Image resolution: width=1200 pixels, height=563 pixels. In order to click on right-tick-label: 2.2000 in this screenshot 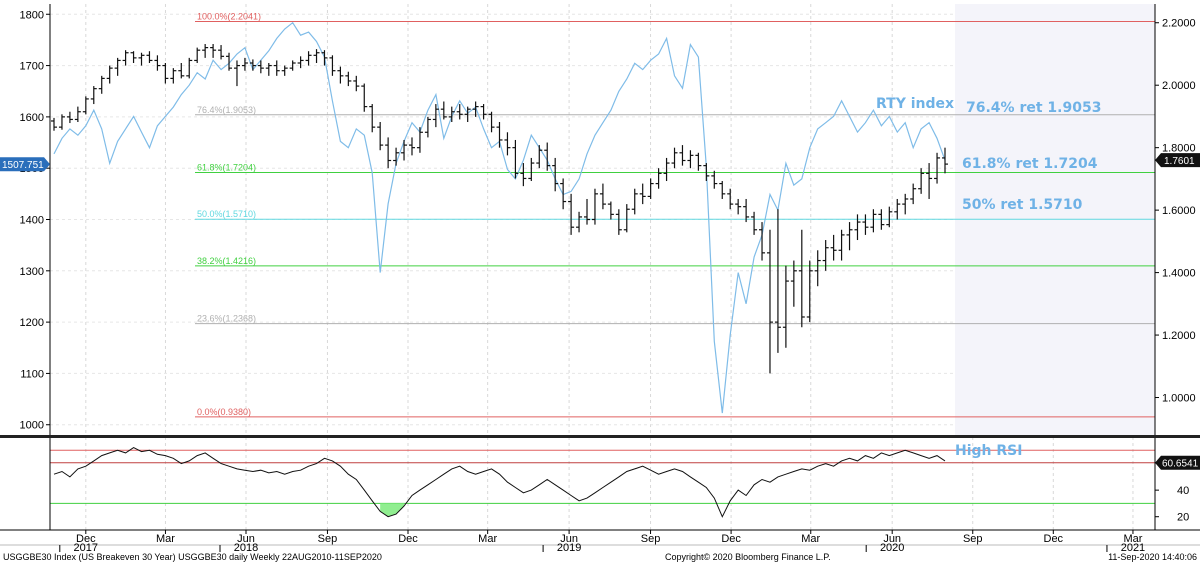, I will do `click(1179, 24)`.